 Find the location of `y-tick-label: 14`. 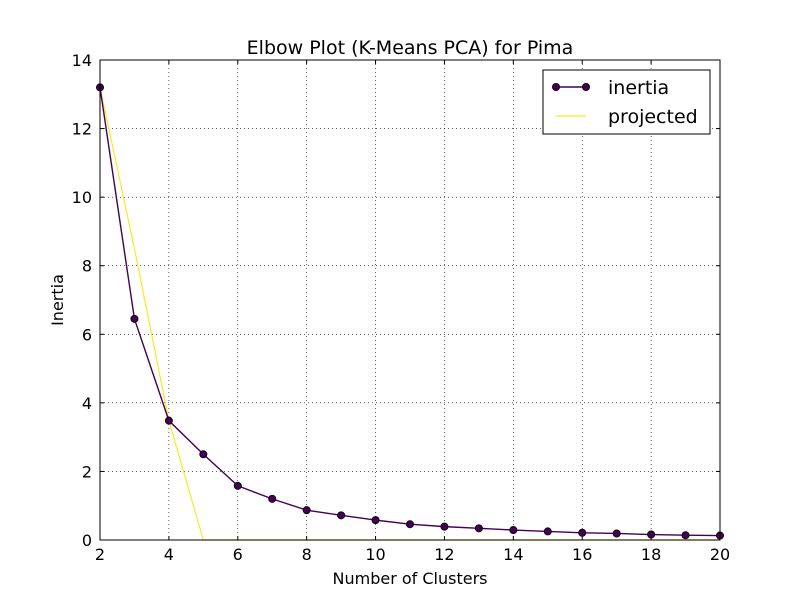

y-tick-label: 14 is located at coordinates (82, 60).